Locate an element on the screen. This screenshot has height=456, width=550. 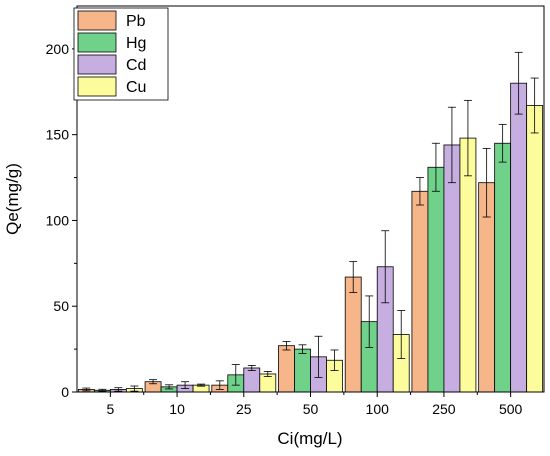
y-axis-title: Qe(mg/g) is located at coordinates (12, 199).